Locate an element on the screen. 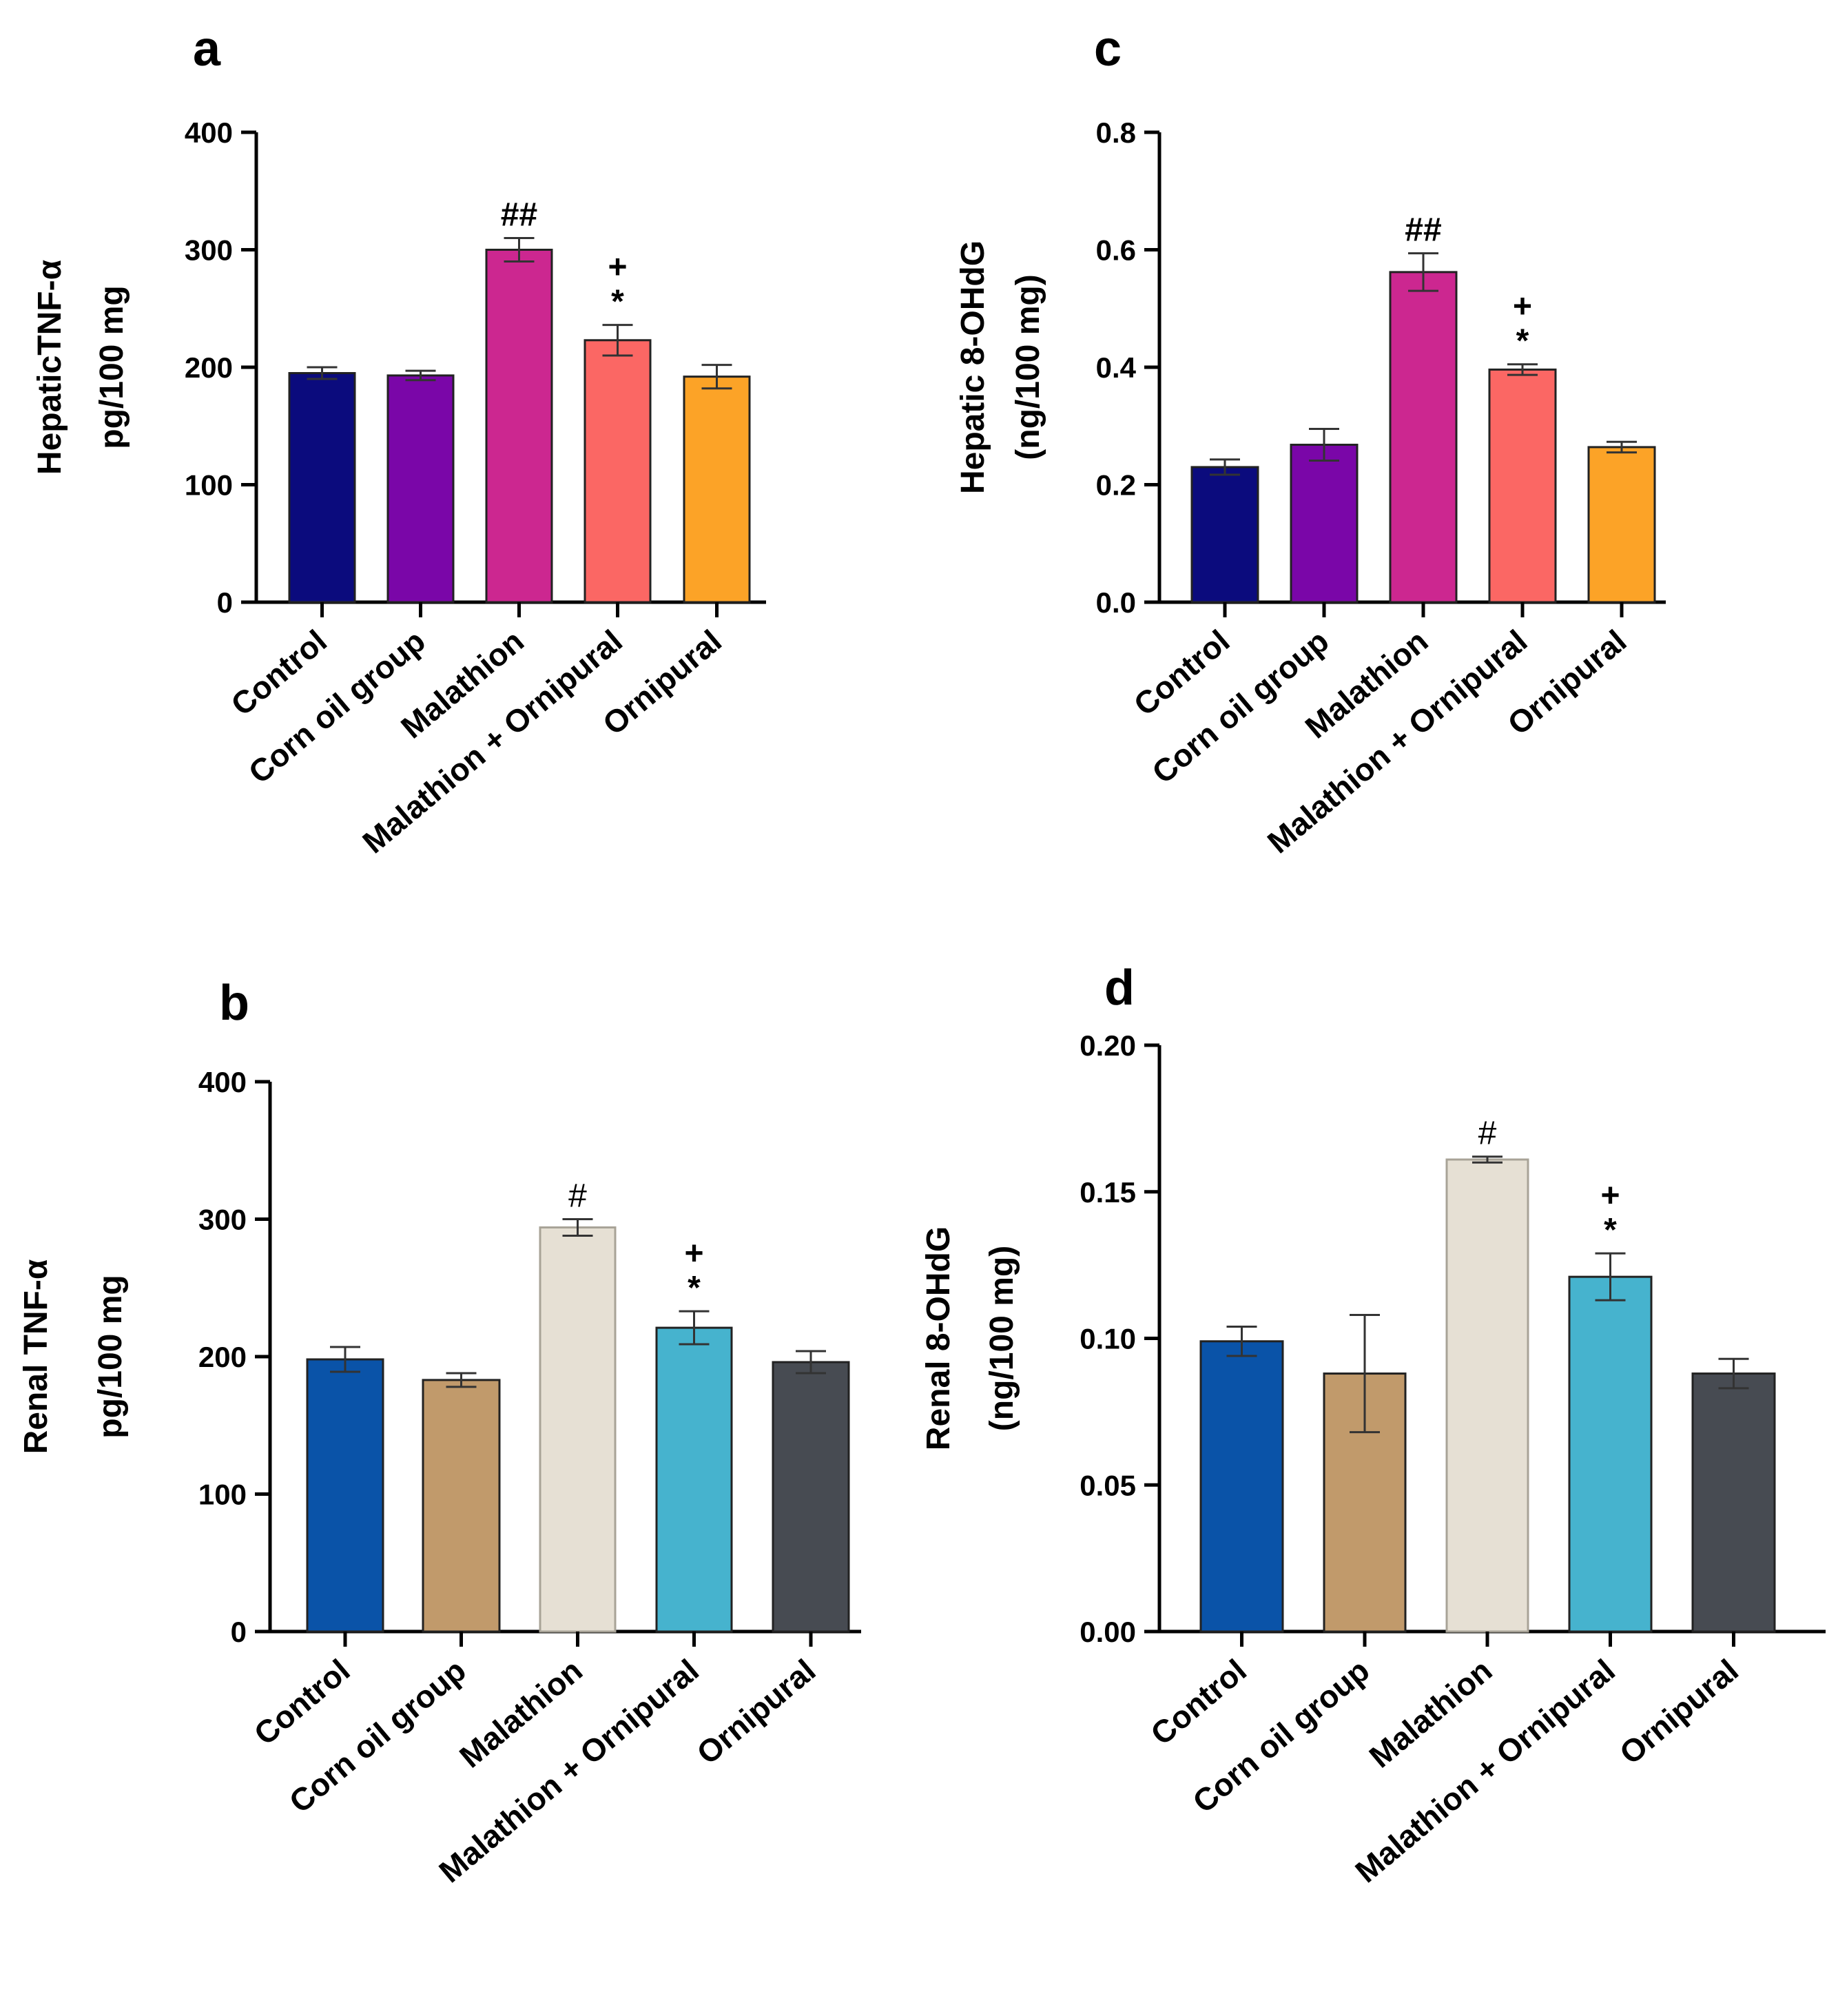 This screenshot has height=2016, width=1838. y-tick-label: 0.2 is located at coordinates (1116, 485).